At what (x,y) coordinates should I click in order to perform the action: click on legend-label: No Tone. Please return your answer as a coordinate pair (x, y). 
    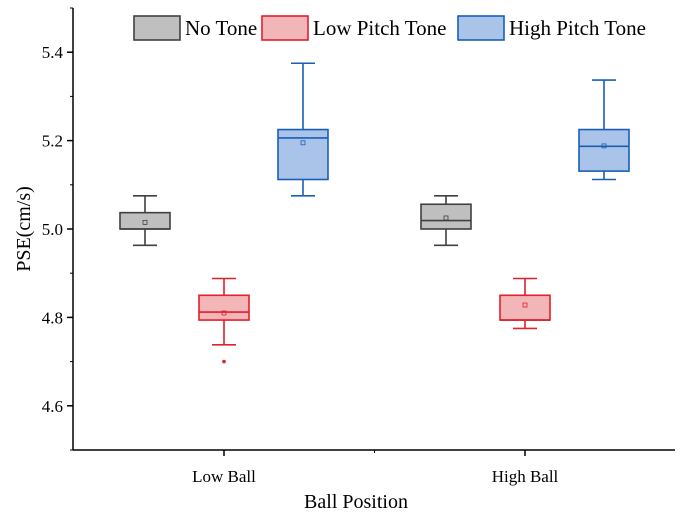
    Looking at the image, I should click on (221, 28).